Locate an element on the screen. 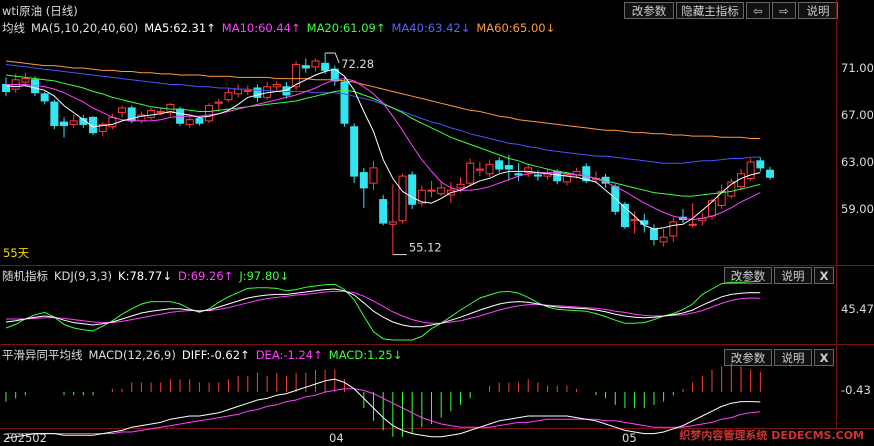 The height and width of the screenshot is (446, 874). macd-name: 平滑异同平均线 is located at coordinates (42, 355).